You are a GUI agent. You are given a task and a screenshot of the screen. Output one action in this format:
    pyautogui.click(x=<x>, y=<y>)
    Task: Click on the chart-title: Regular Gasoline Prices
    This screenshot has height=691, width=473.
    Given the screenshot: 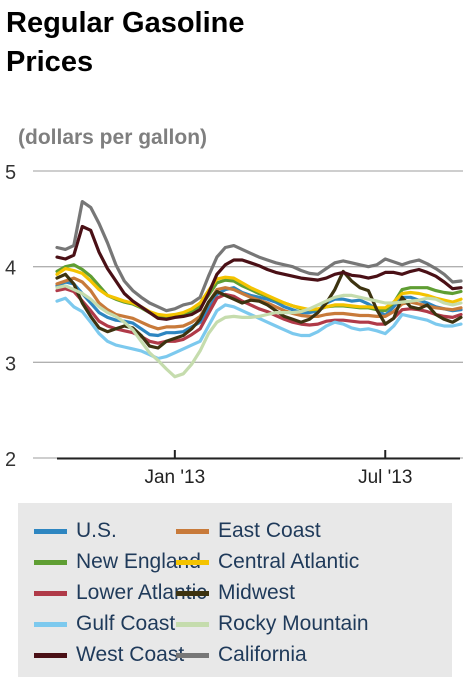 What is the action you would take?
    pyautogui.click(x=226, y=43)
    